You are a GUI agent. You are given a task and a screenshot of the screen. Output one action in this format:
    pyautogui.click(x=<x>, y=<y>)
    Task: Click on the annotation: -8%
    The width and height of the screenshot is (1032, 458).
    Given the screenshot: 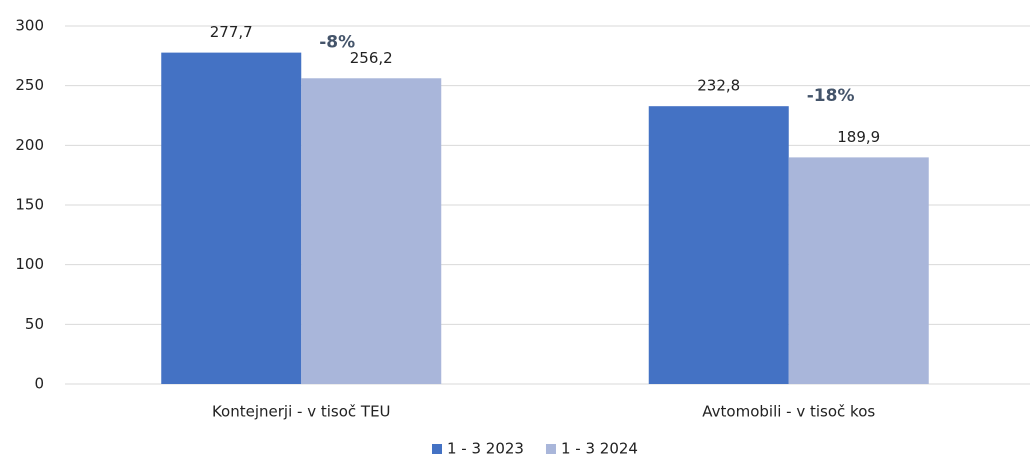 What is the action you would take?
    pyautogui.click(x=337, y=43)
    